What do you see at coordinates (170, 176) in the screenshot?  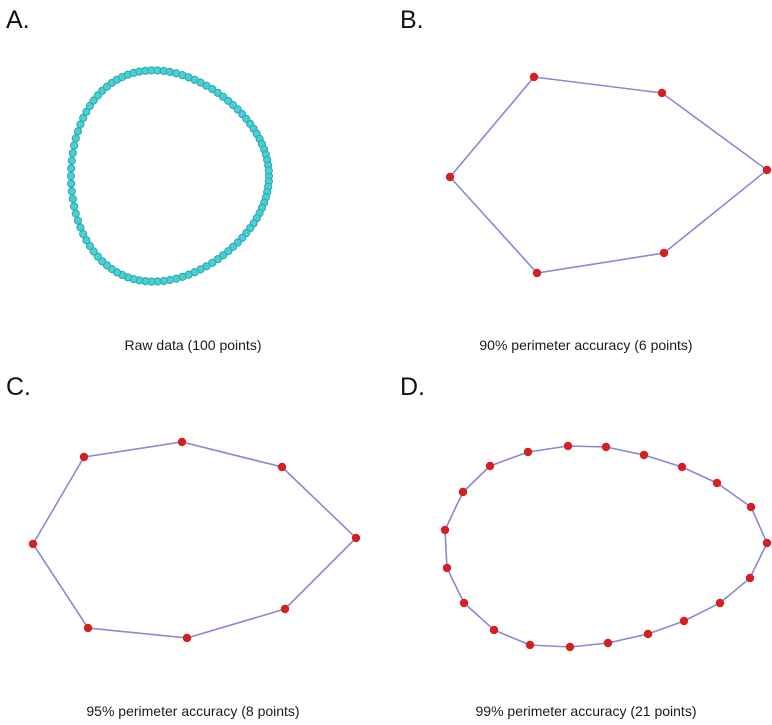 I see `panel-a-raw-data` at bounding box center [170, 176].